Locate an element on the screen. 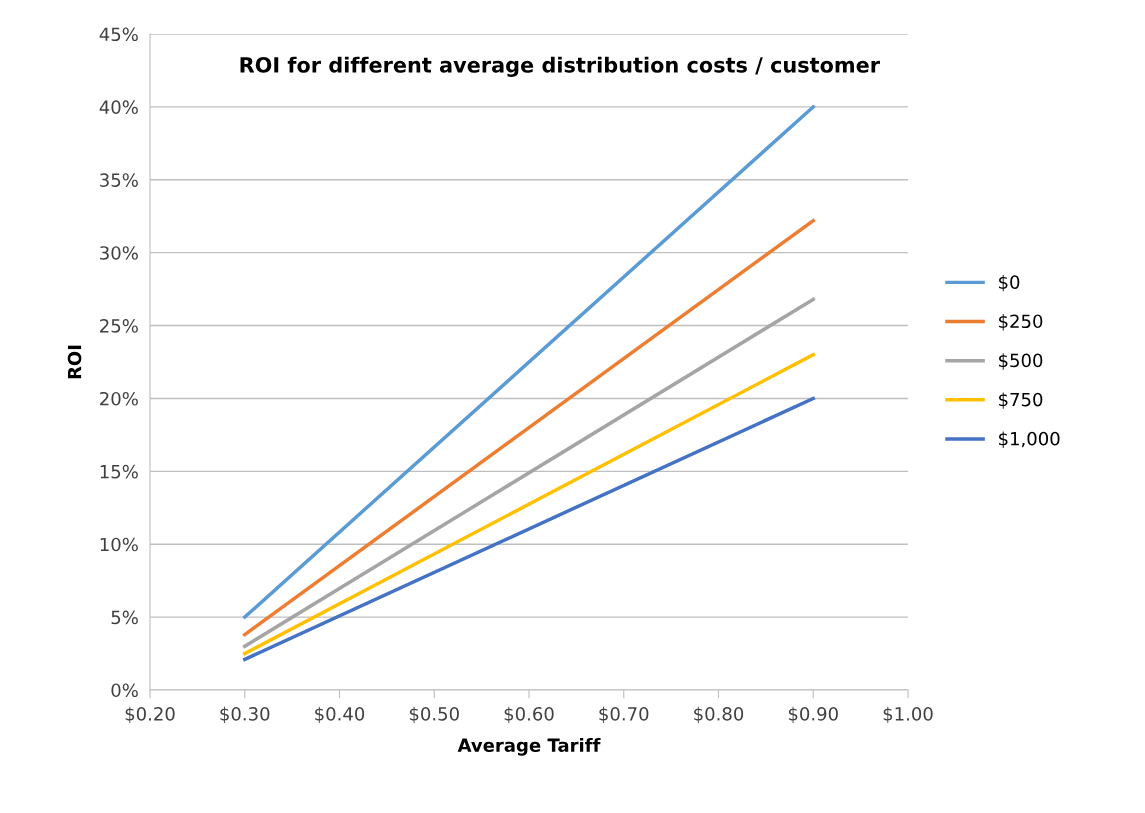  x-axis-title: Average Tariff is located at coordinates (529, 747).